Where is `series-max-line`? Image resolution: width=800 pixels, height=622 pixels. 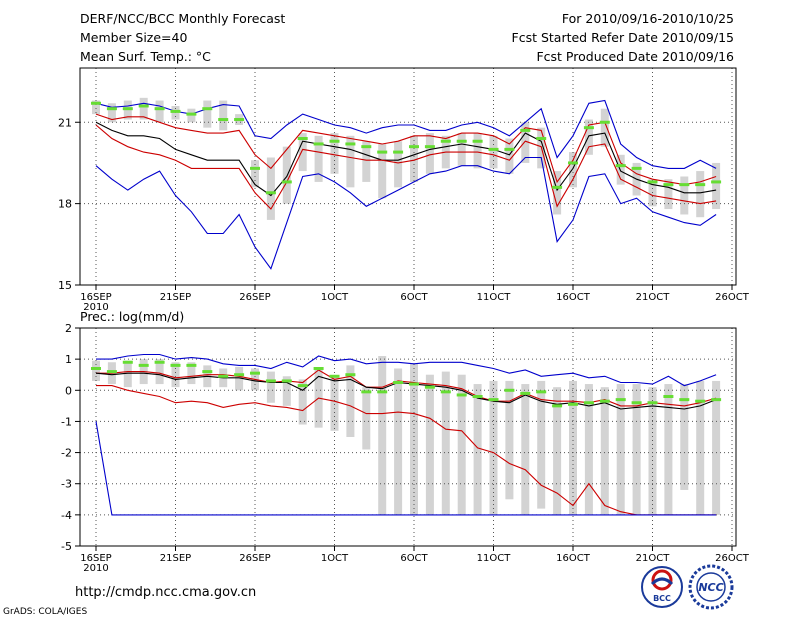 series-max-line is located at coordinates (406, 134).